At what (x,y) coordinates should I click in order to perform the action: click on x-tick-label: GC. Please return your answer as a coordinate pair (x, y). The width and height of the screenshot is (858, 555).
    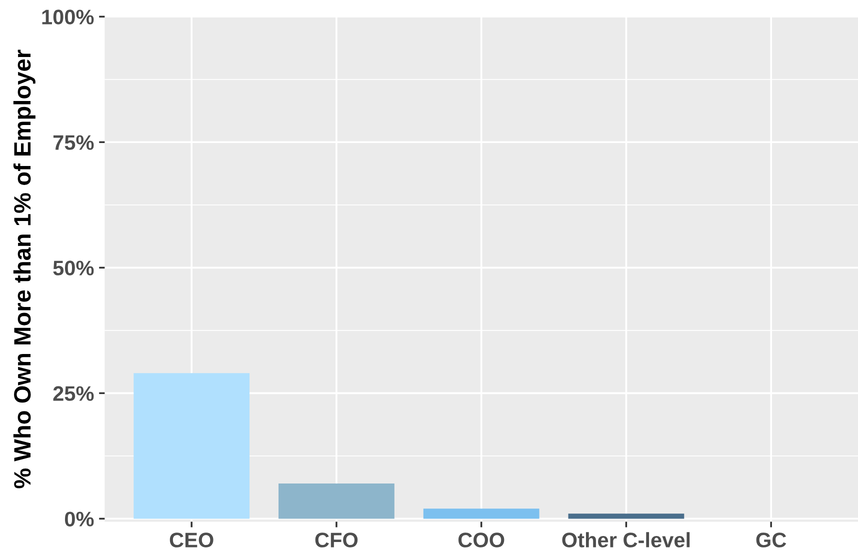
    Looking at the image, I should click on (771, 540).